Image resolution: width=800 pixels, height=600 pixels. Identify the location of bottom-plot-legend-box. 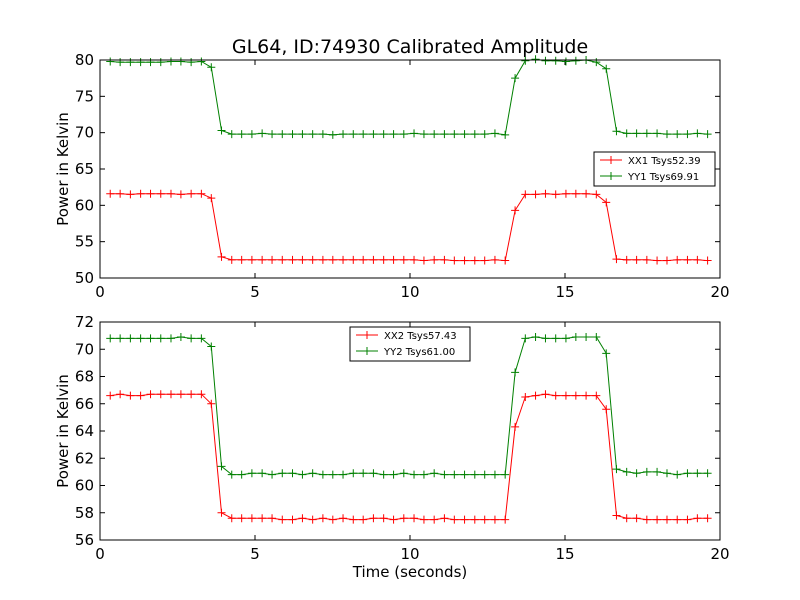
(410, 344).